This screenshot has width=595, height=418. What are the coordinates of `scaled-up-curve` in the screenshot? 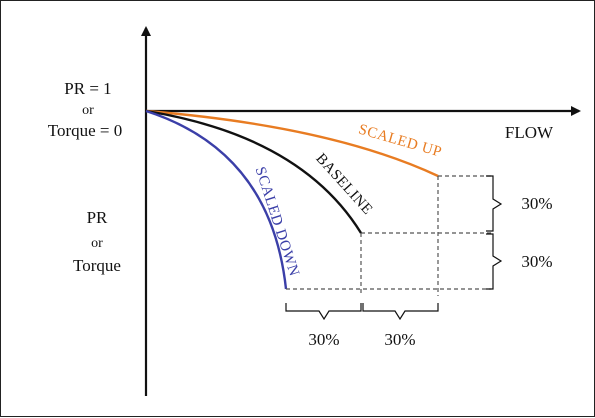 It's located at (292, 143).